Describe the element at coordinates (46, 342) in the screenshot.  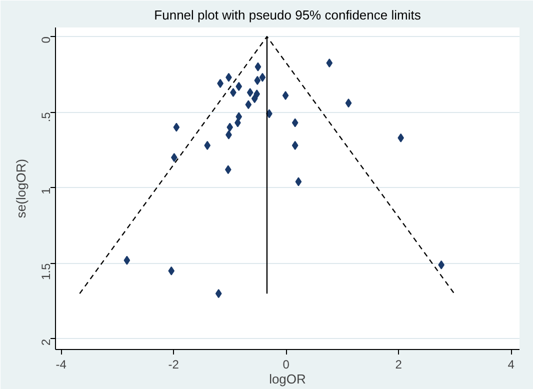
I see `y-tick-label: 2` at that location.